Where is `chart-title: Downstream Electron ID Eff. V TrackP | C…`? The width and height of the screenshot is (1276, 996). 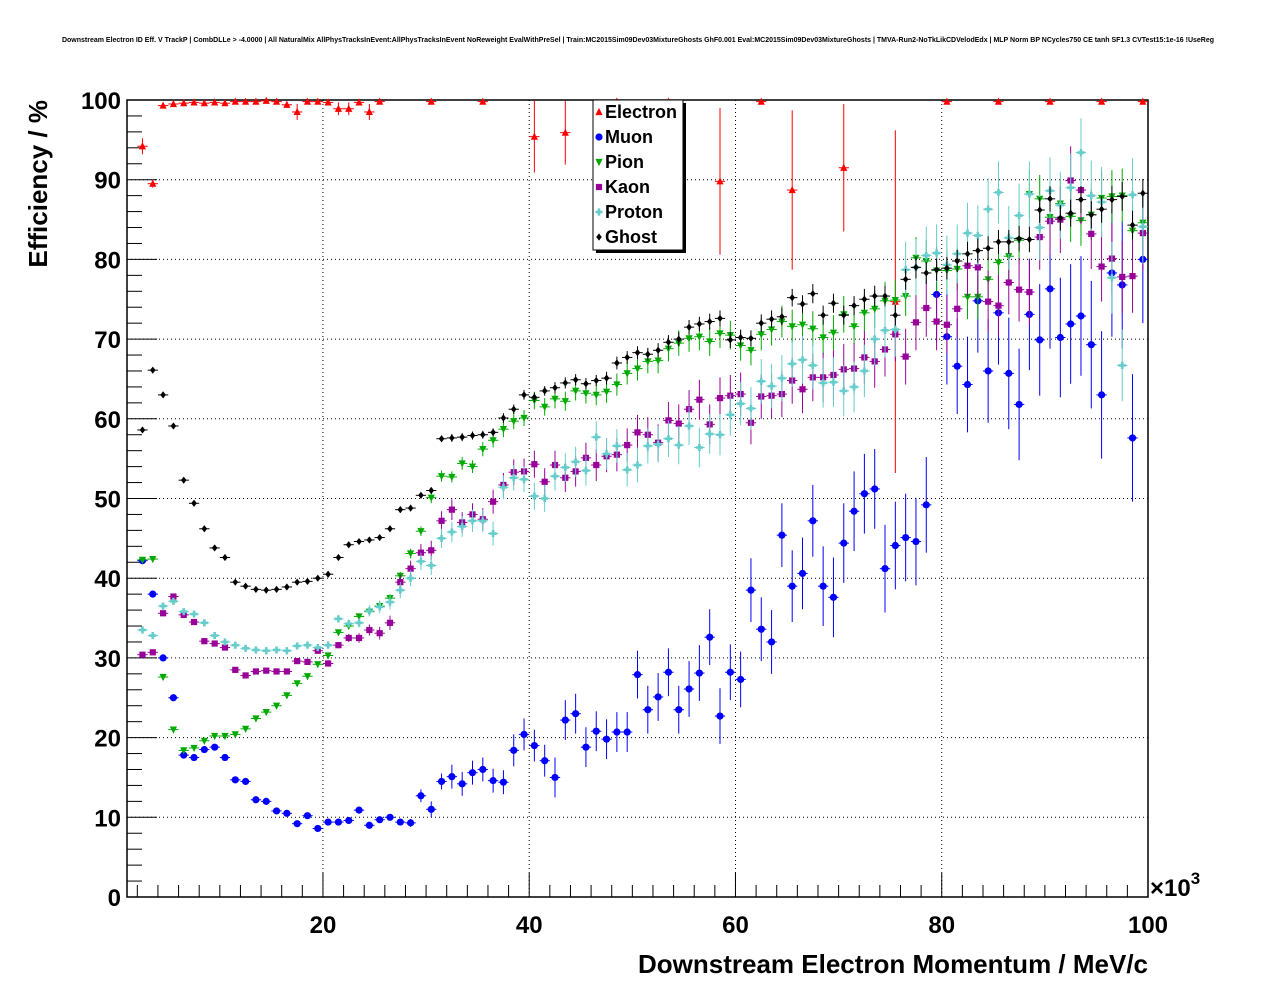 chart-title: Downstream Electron ID Eff. V TrackP | C… is located at coordinates (638, 40).